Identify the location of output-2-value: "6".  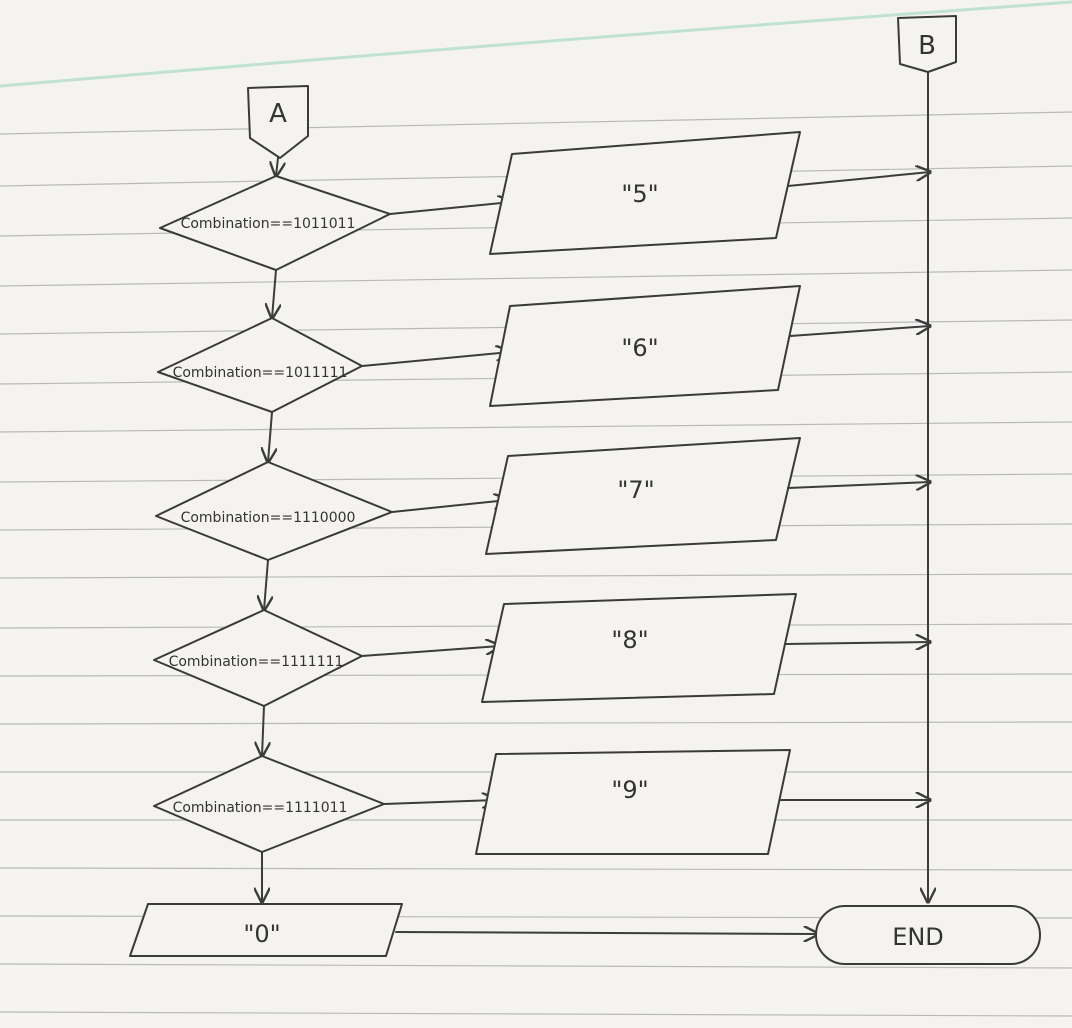
(639, 348).